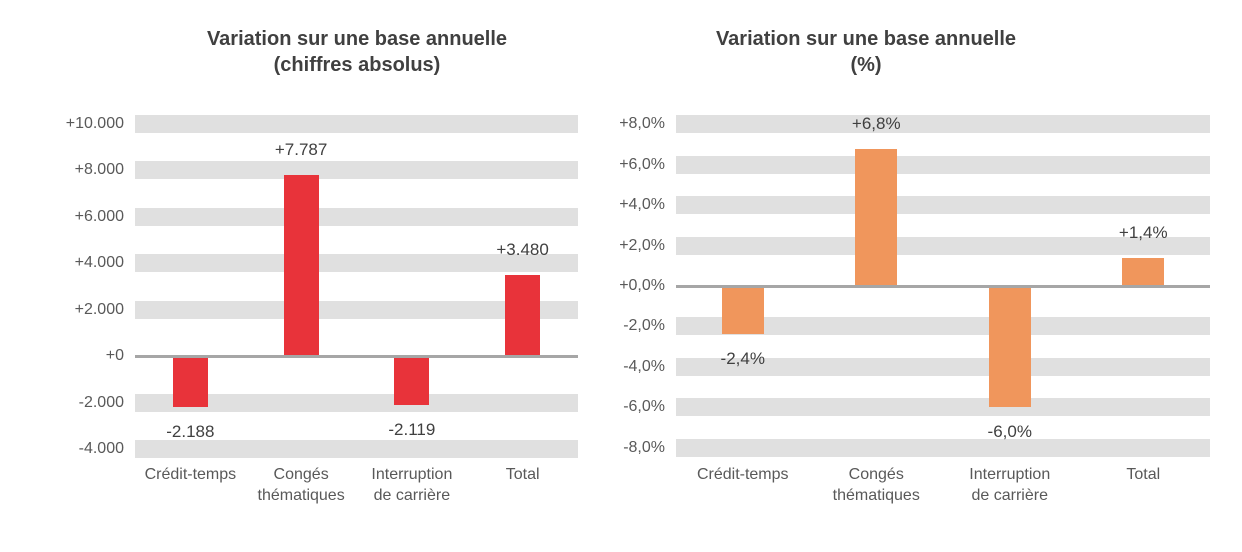  I want to click on y-axis-tick-label: +0, so click(114, 356).